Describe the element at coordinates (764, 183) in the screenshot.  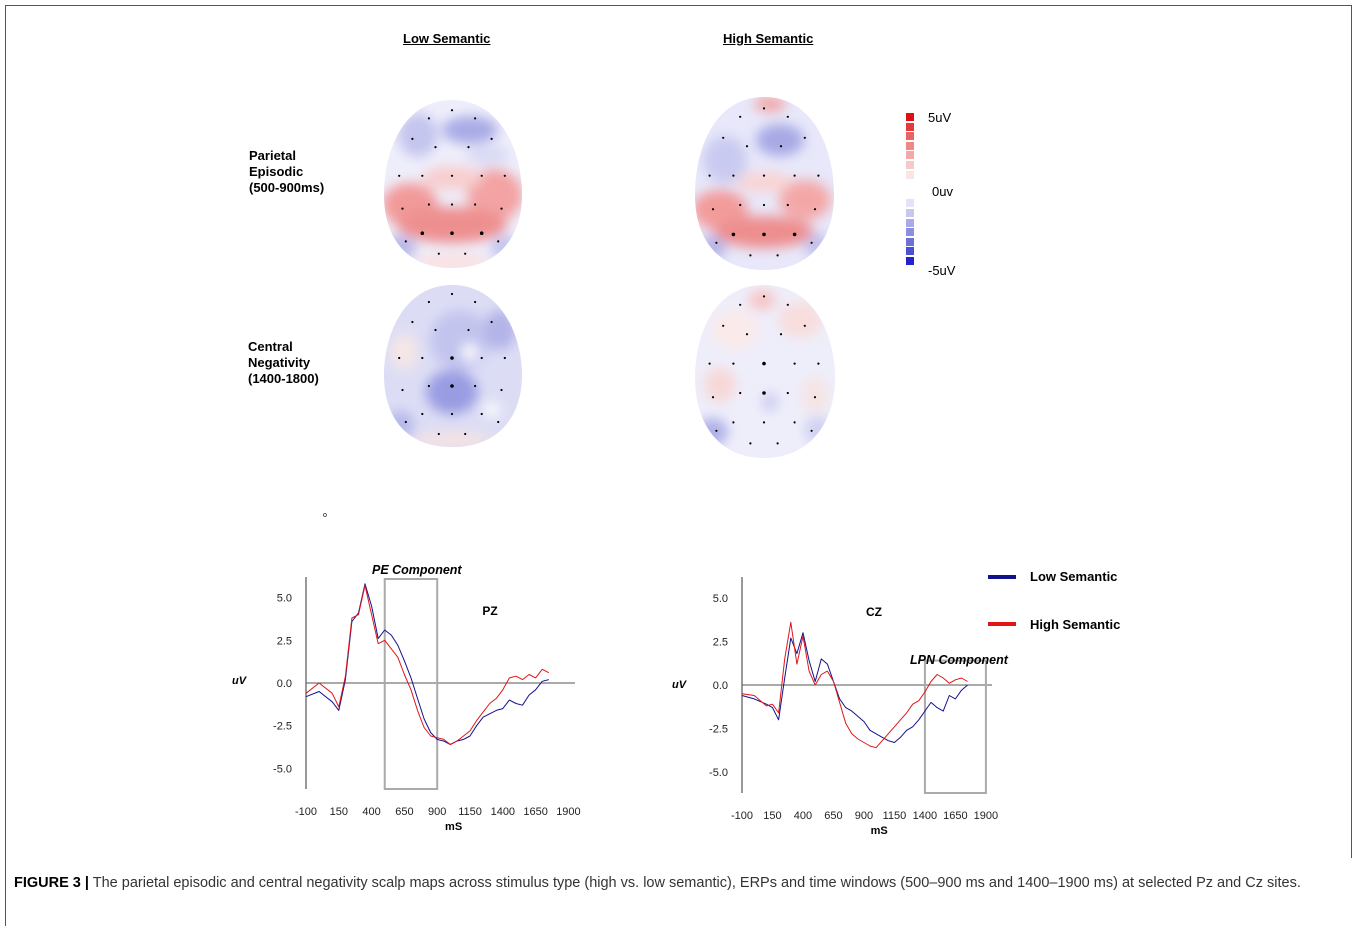
I see `scalp-map-parietal-high` at that location.